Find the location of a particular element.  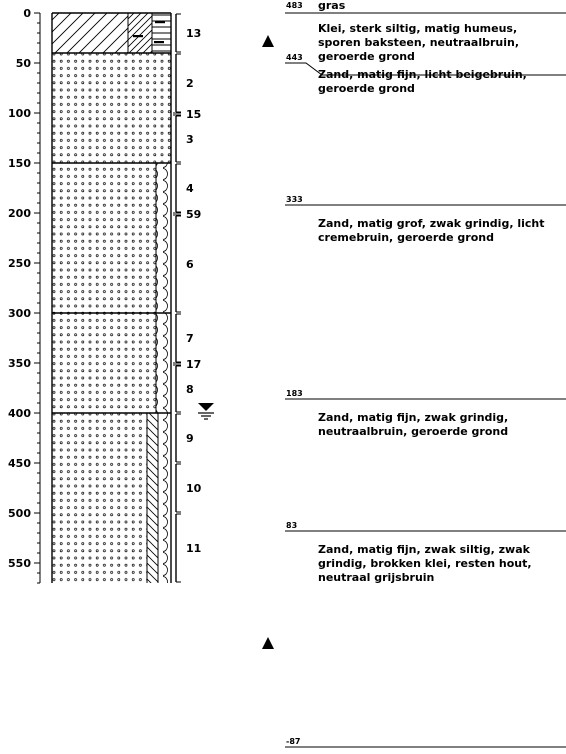

elevation-label: 483 is located at coordinates (294, 5).